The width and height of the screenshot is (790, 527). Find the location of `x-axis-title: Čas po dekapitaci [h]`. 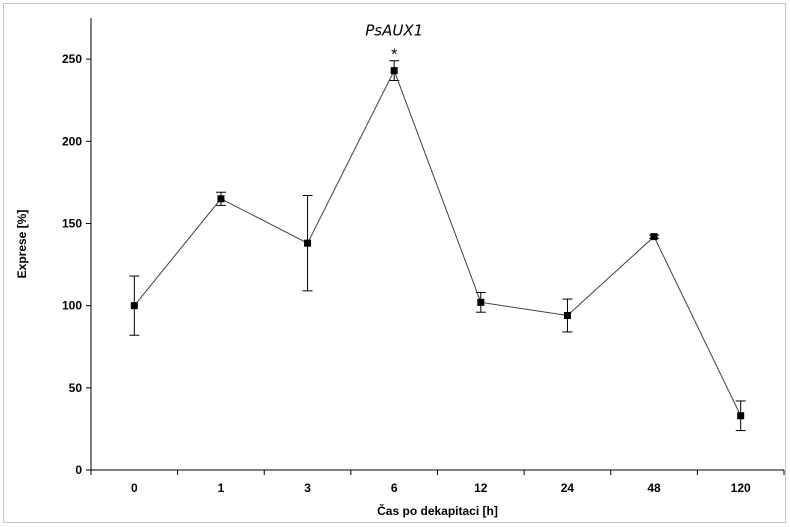

x-axis-title: Čas po dekapitaci [h] is located at coordinates (437, 510).